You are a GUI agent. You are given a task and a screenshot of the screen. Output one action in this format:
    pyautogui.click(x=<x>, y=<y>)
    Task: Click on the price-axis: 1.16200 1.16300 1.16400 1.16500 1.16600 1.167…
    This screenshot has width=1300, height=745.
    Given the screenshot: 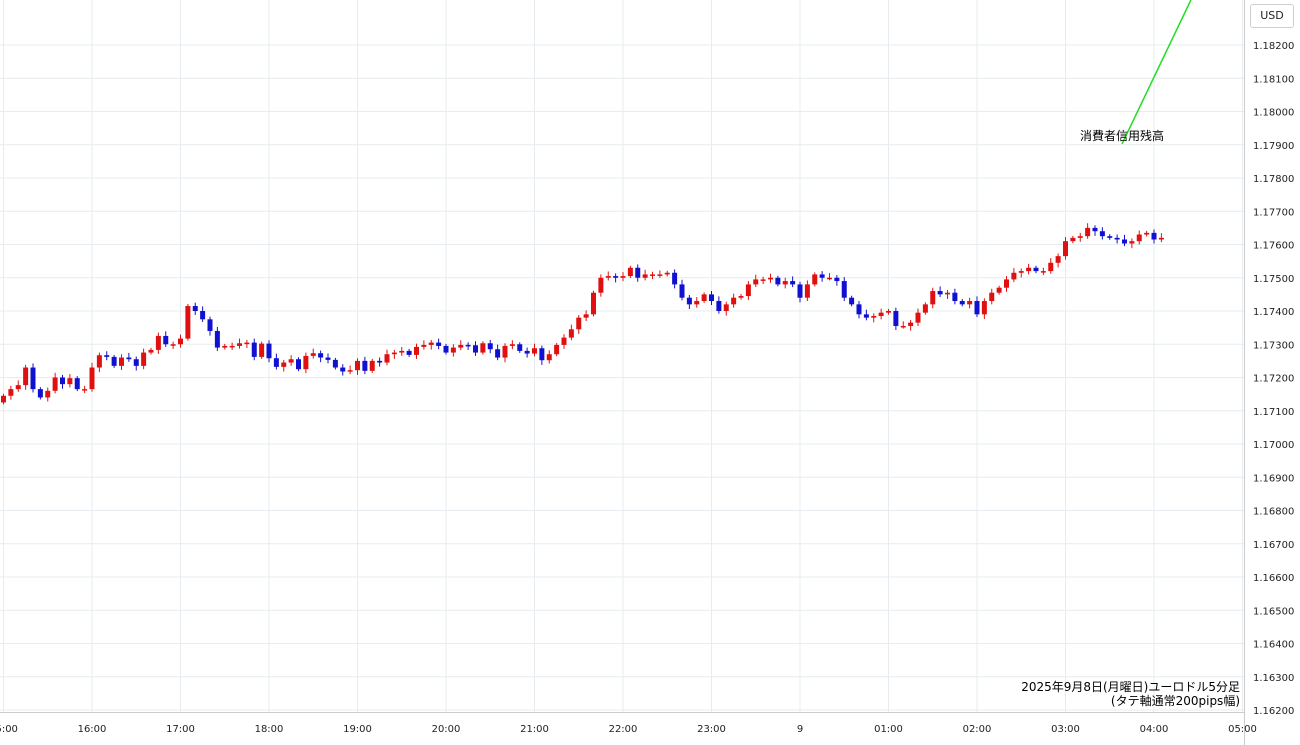 What is the action you would take?
    pyautogui.click(x=1269, y=372)
    